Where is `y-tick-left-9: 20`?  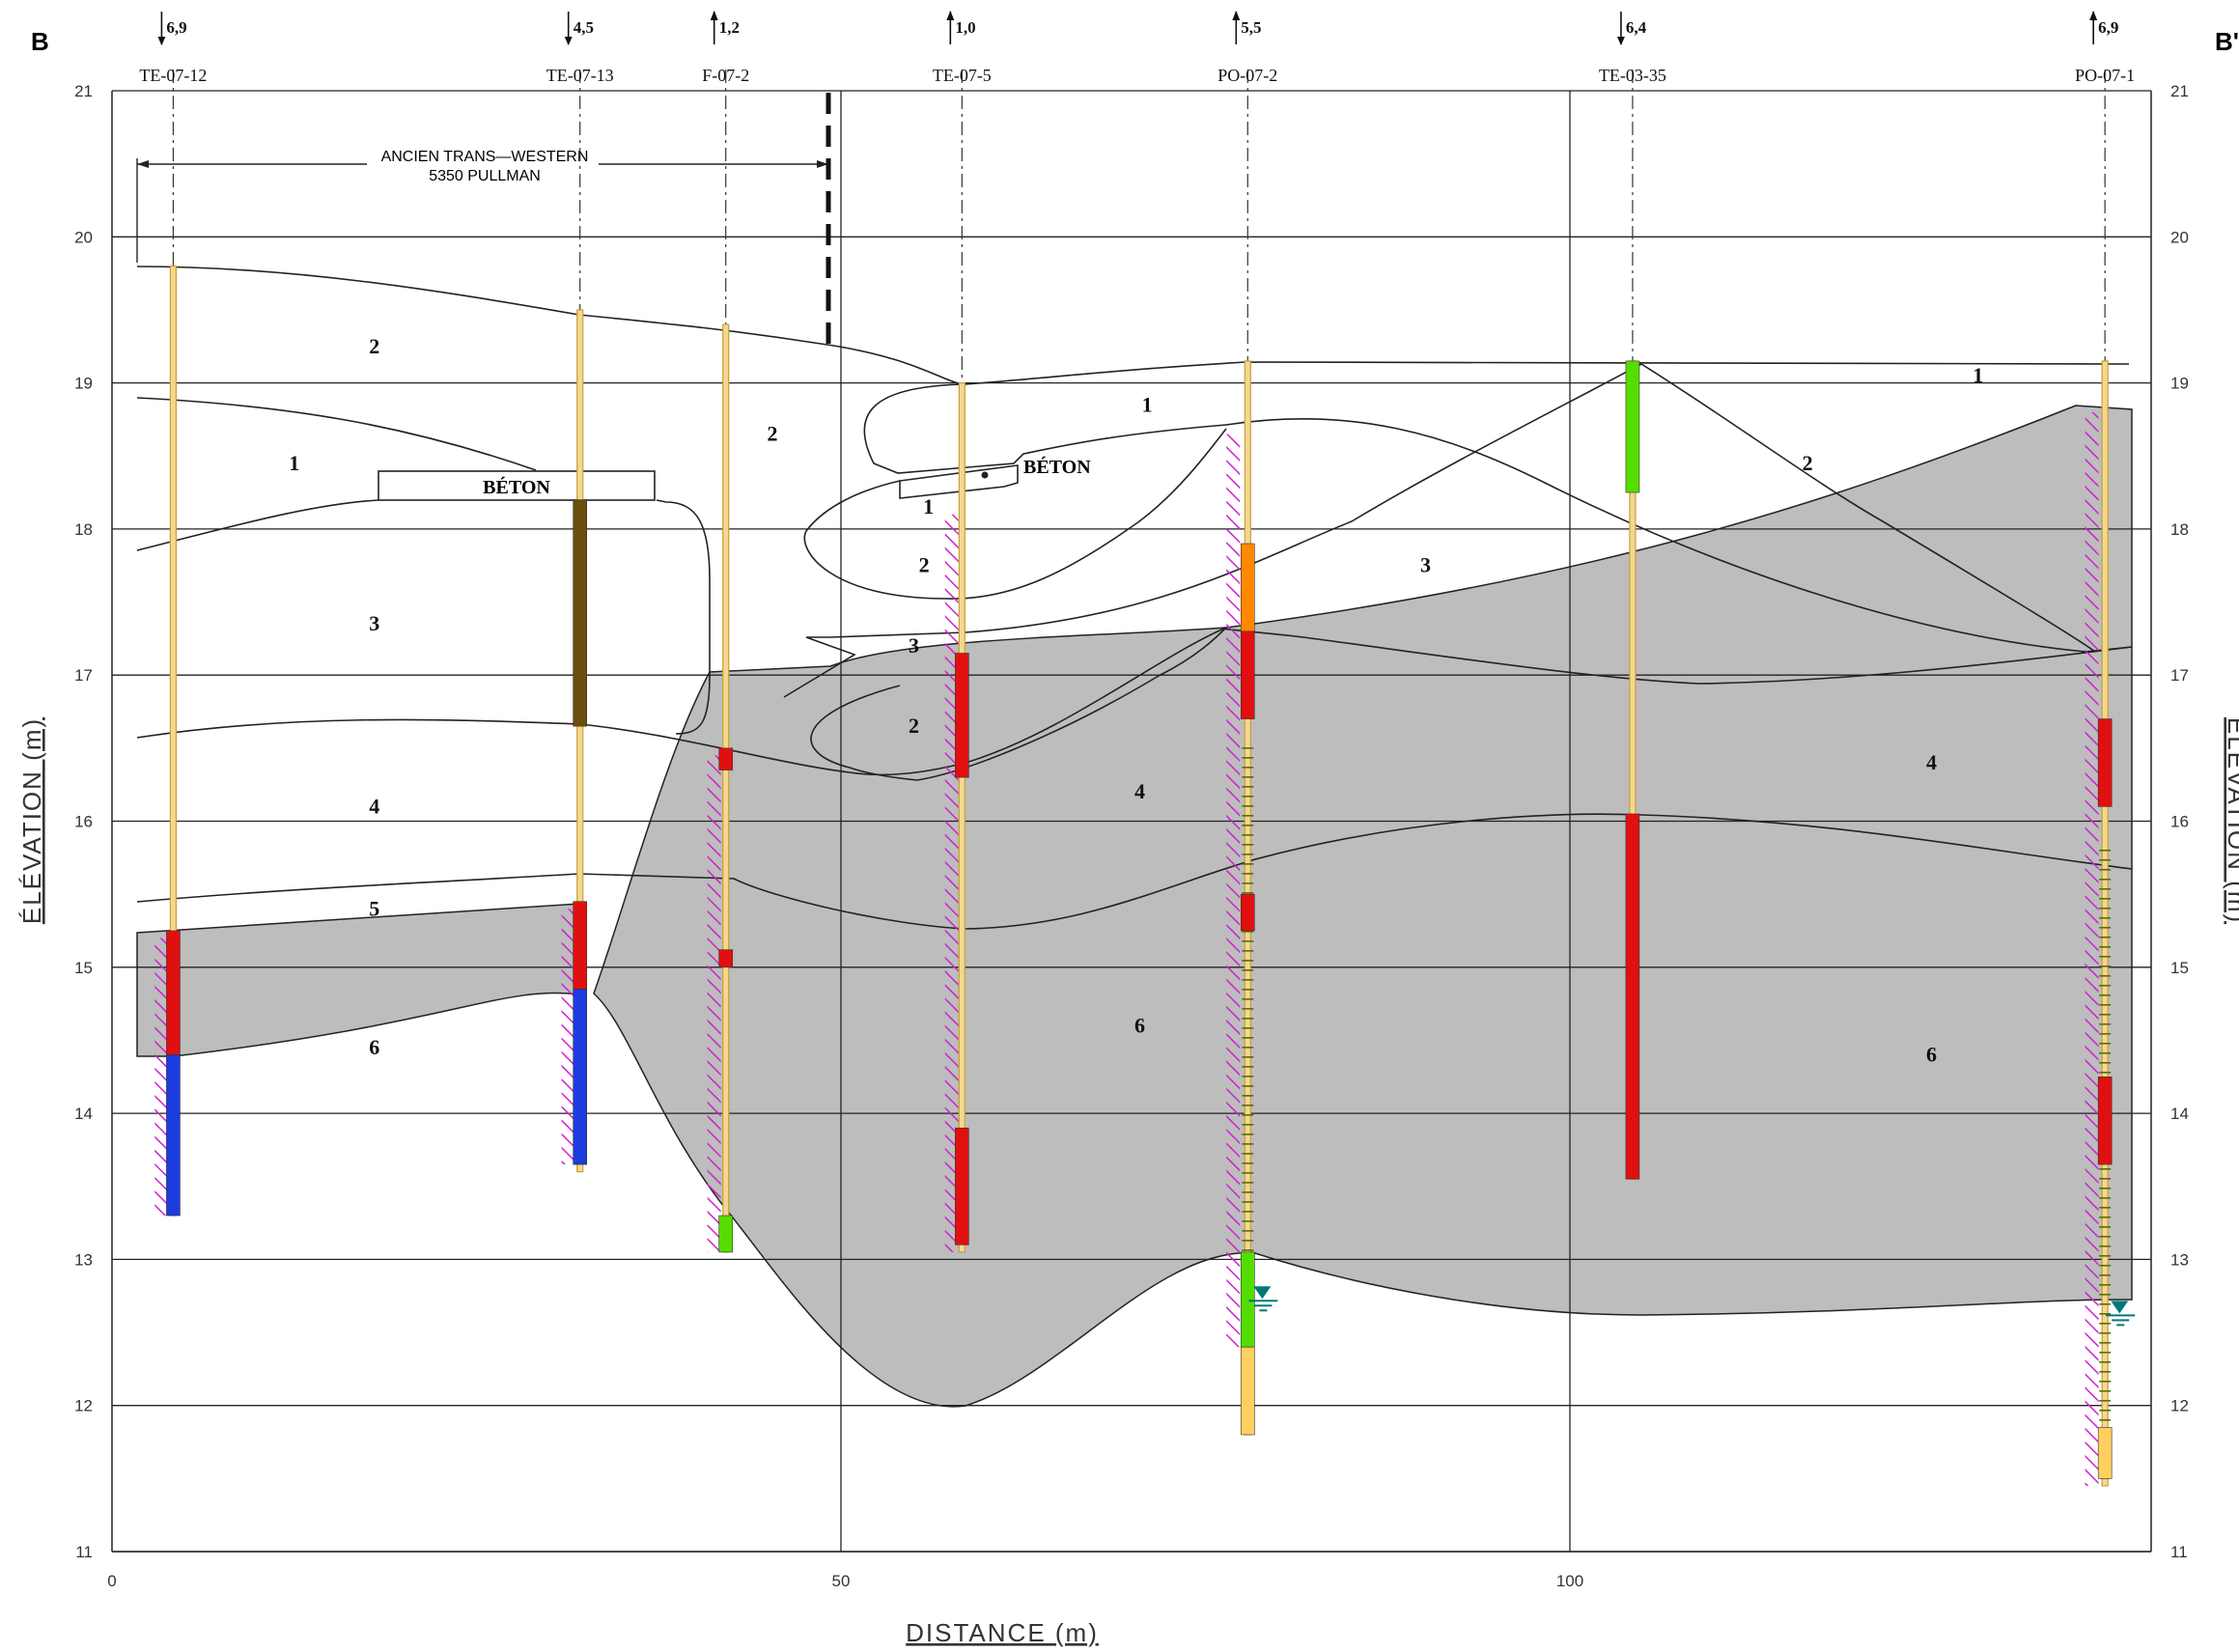 y-tick-left-9: 20 is located at coordinates (83, 237).